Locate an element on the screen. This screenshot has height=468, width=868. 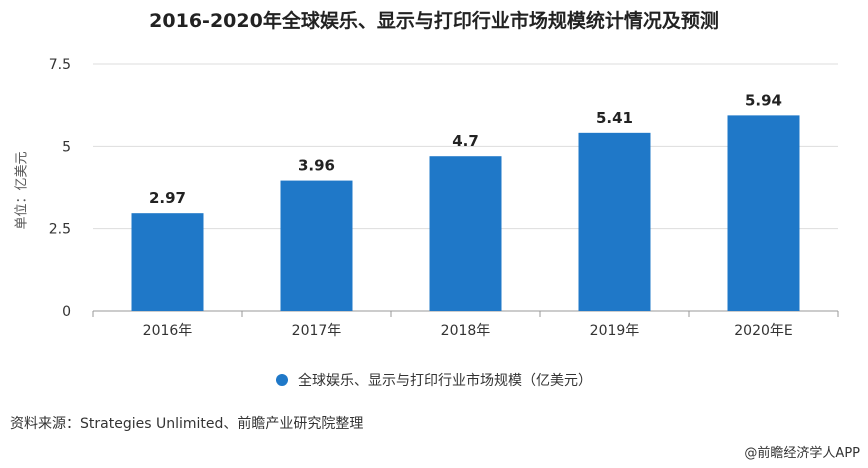
data-label: 3.96 is located at coordinates (316, 166).